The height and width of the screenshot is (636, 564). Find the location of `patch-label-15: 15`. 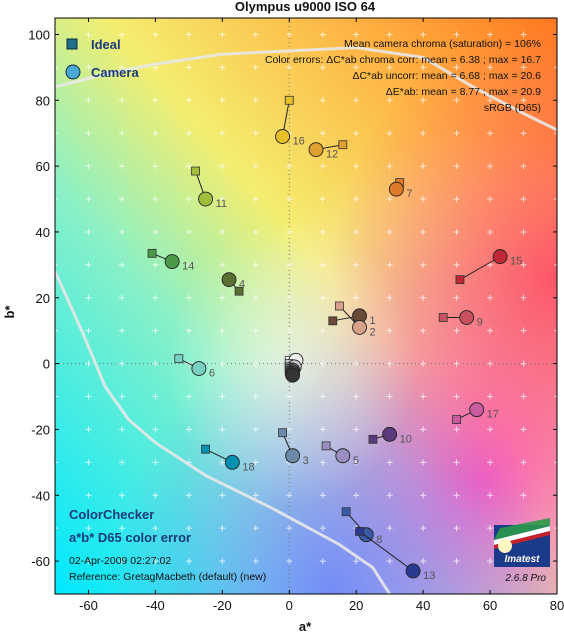

patch-label-15: 15 is located at coordinates (516, 262).